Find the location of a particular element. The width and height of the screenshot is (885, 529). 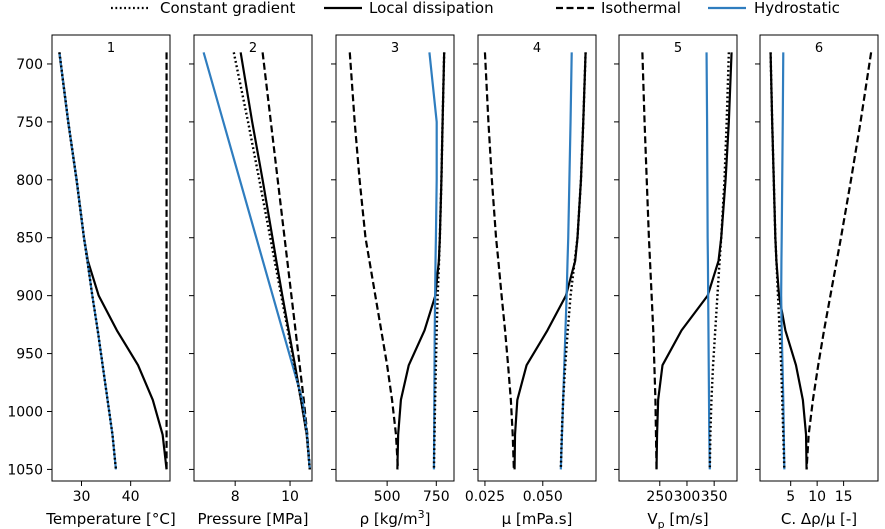

panel-1-frame is located at coordinates (111, 258).